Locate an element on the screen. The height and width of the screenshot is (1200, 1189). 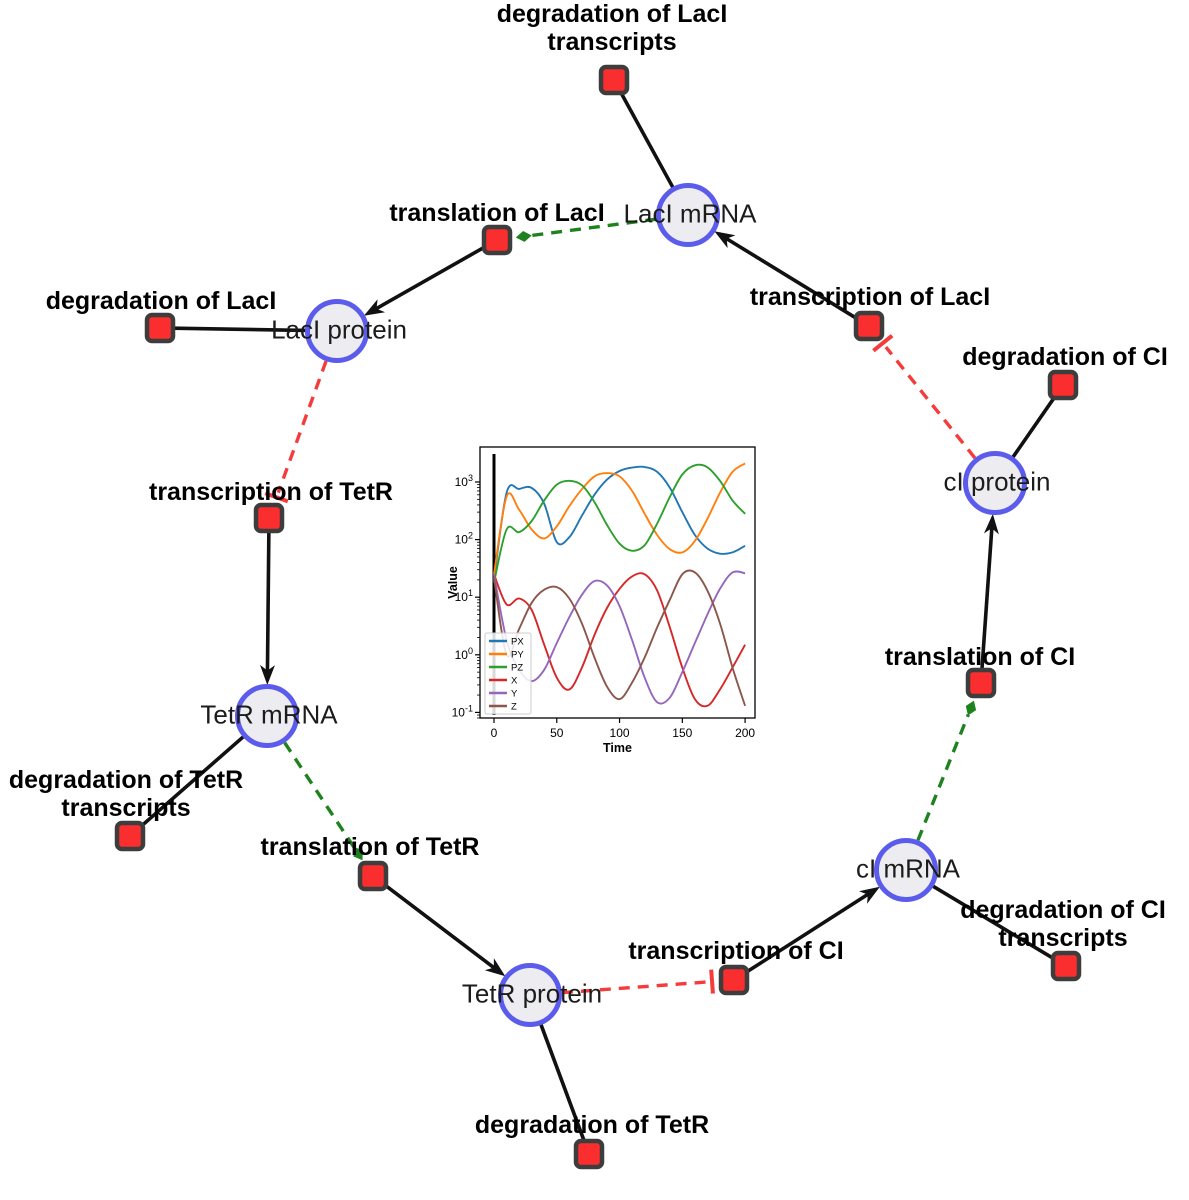
y-tick-label: 10¹ is located at coordinates (464, 596).